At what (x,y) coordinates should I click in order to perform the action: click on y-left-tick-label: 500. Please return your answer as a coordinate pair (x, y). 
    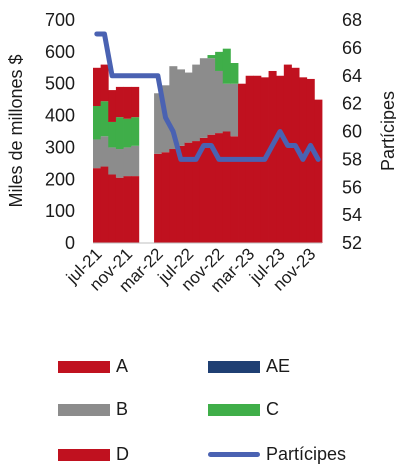
    Looking at the image, I should click on (60, 84).